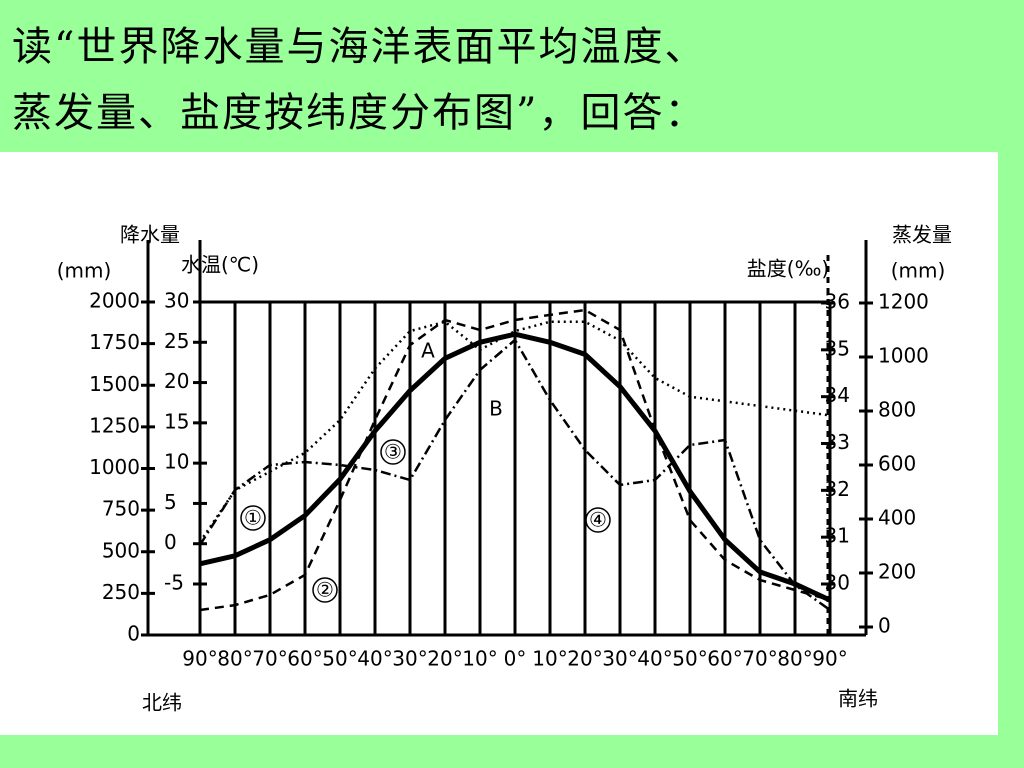 This screenshot has width=1024, height=768. I want to click on y-tick-label: 31, so click(837, 536).